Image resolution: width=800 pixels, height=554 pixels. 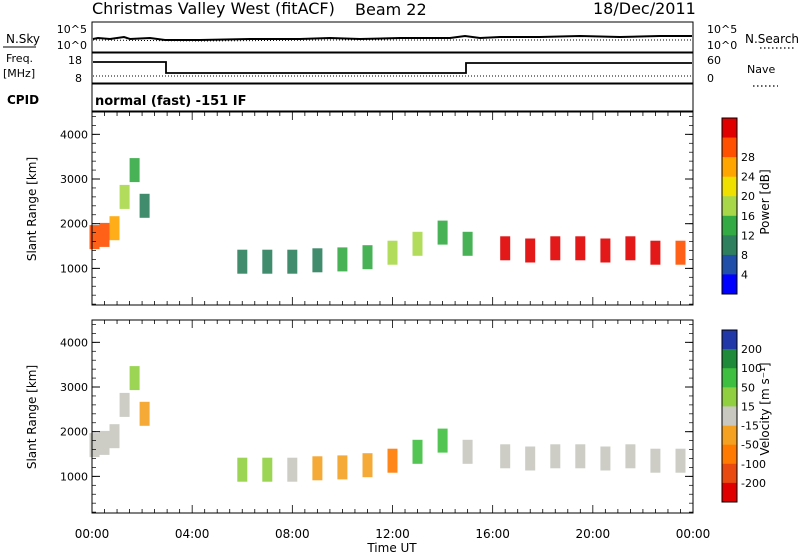 I want to click on time-axis-label: Time UT, so click(x=391, y=547).